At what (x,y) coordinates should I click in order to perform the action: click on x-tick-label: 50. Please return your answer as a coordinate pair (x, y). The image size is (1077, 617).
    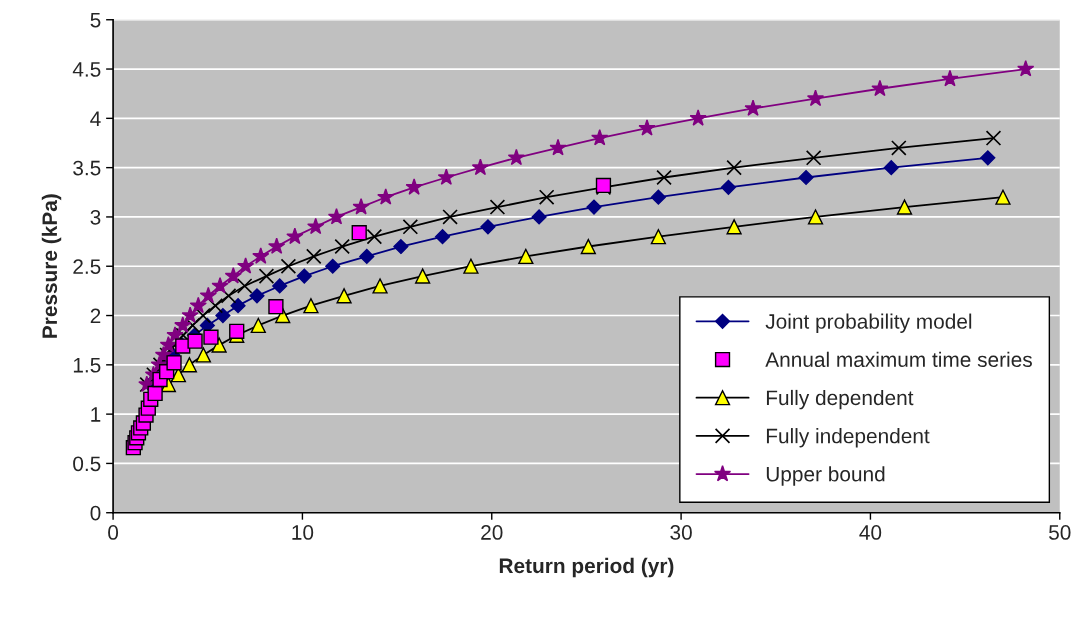
    Looking at the image, I should click on (1060, 532).